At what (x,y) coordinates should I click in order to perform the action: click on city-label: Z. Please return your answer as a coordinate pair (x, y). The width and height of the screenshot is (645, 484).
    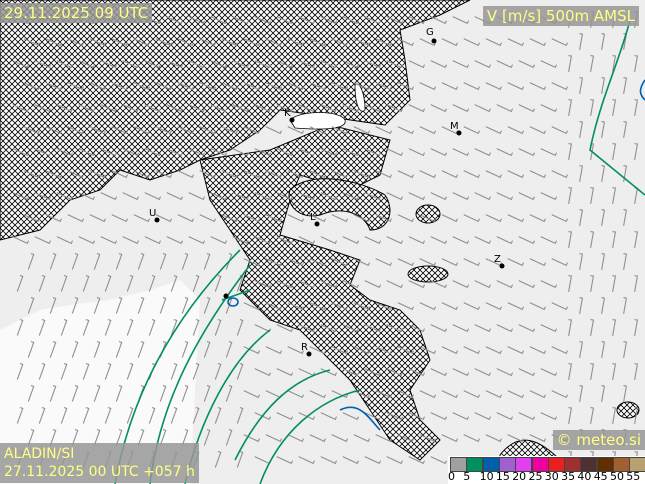
    Looking at the image, I should click on (497, 259).